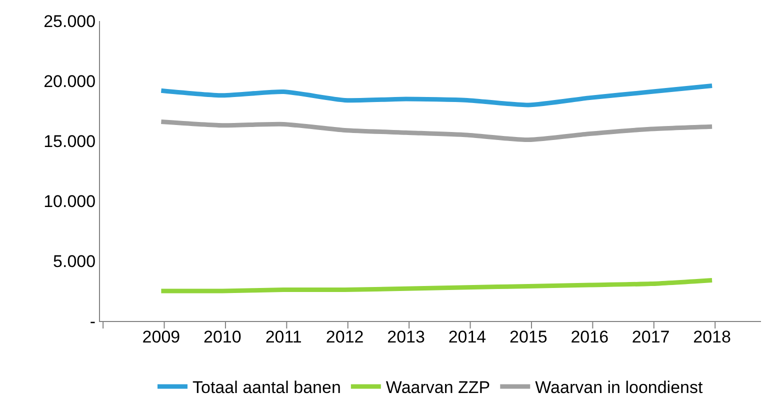 This screenshot has width=776, height=417. I want to click on x-tick-label: 2018, so click(712, 336).